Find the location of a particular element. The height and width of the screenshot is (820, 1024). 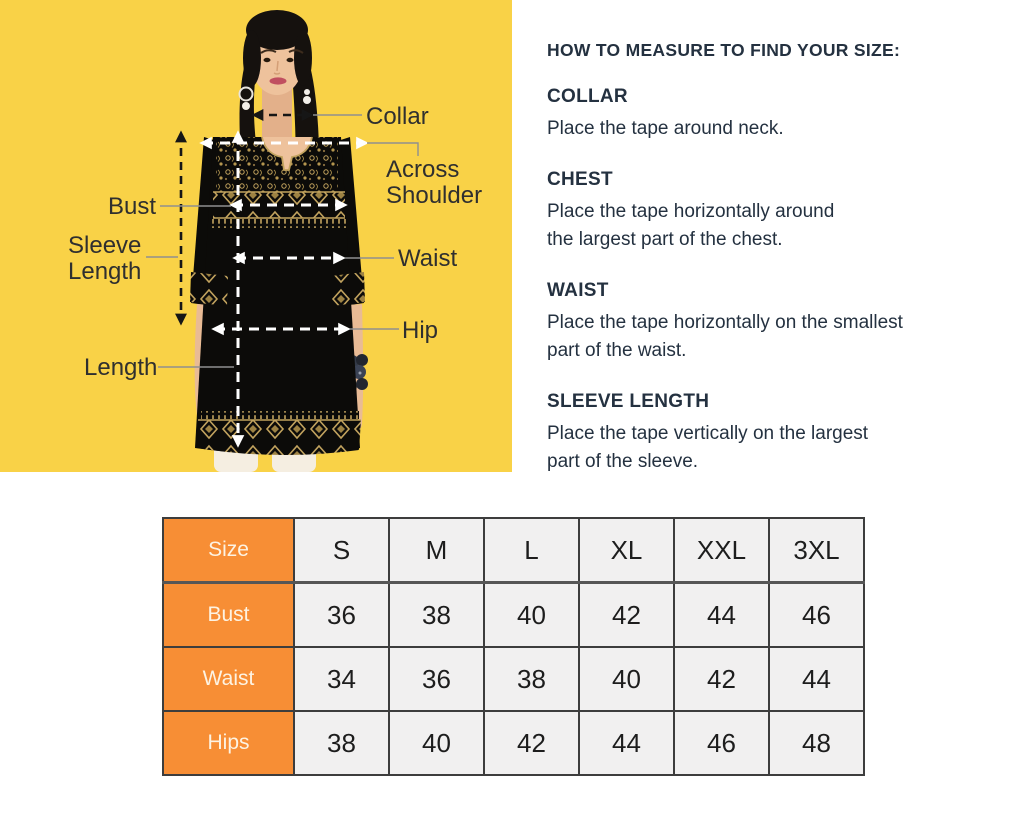

header-cell-3xl: 3XL is located at coordinates (816, 550).